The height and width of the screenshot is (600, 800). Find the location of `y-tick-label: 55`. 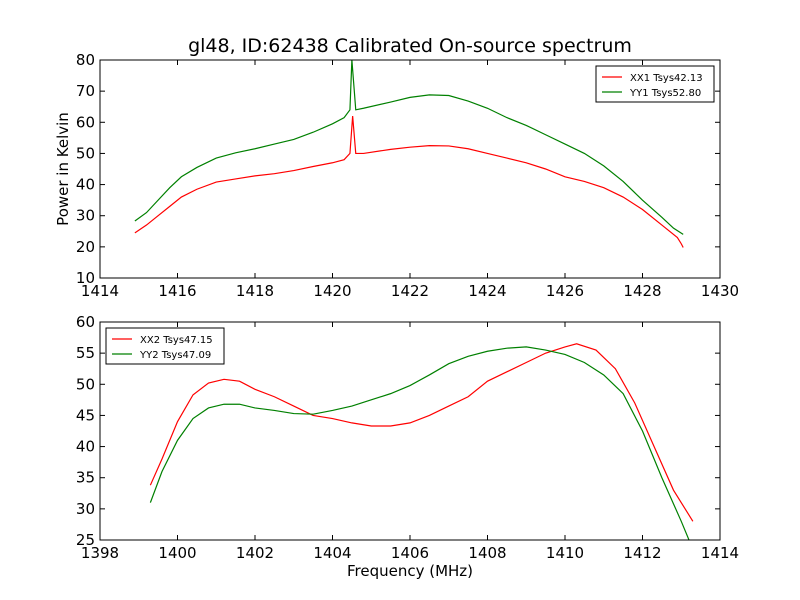

y-tick-label: 55 is located at coordinates (85, 353).